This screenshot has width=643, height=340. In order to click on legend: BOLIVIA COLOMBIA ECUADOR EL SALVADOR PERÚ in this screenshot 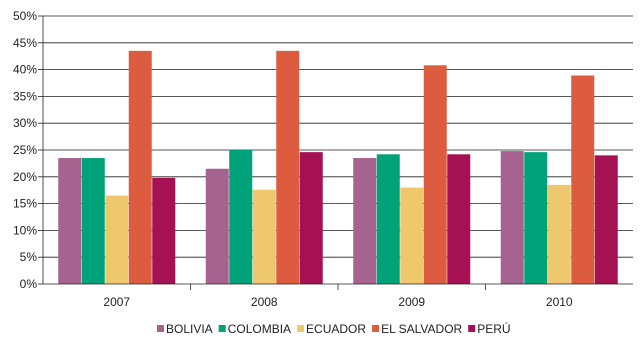, I will do `click(334, 328)`.